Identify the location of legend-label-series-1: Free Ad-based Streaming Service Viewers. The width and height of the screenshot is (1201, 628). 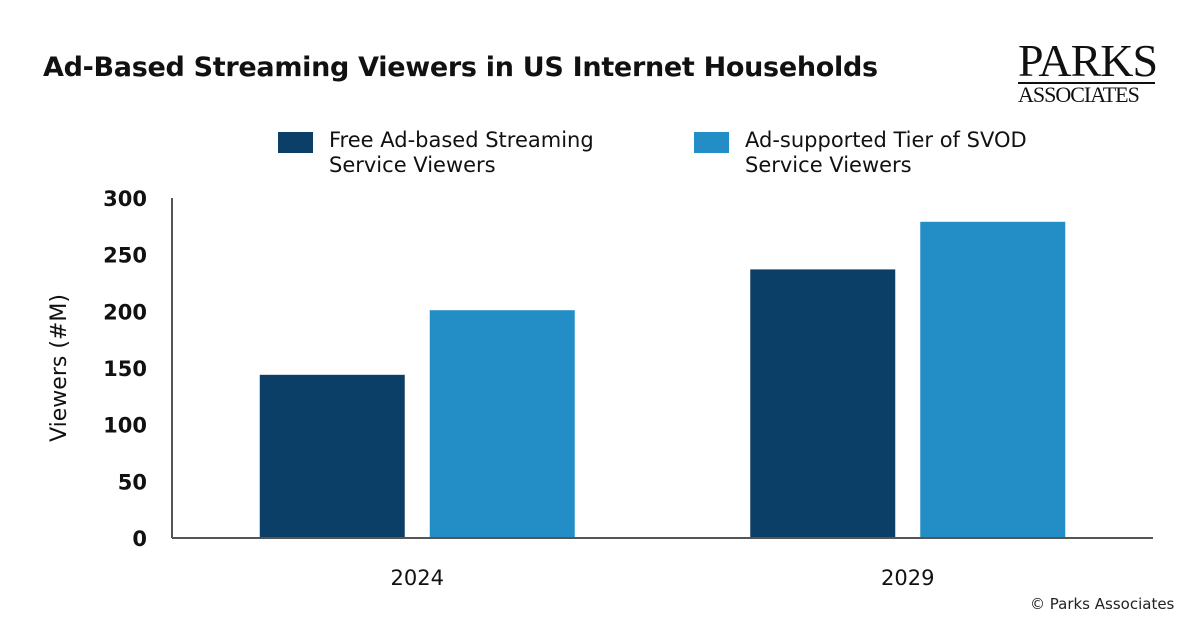
(461, 152).